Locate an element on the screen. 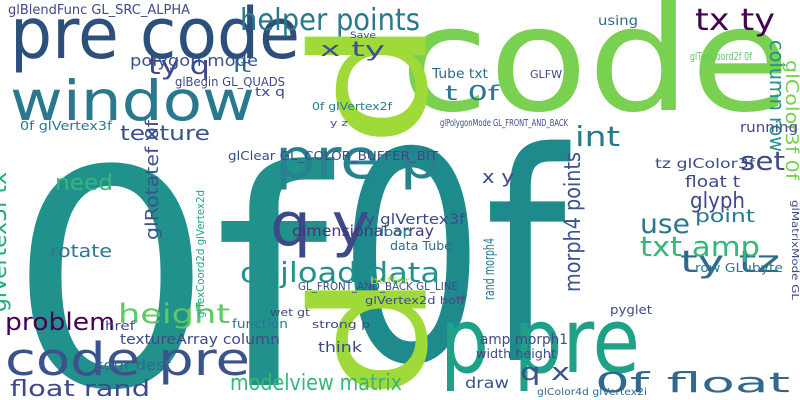 Image resolution: width=800 pixels, height=400 pixels. word: code pre is located at coordinates (127, 359).